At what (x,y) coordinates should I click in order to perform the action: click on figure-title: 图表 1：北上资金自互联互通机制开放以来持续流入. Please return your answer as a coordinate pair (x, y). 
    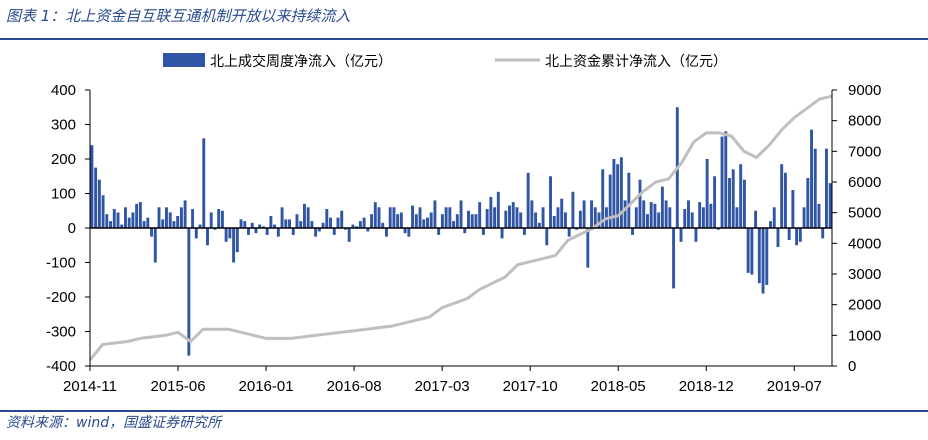
    Looking at the image, I should click on (178, 16).